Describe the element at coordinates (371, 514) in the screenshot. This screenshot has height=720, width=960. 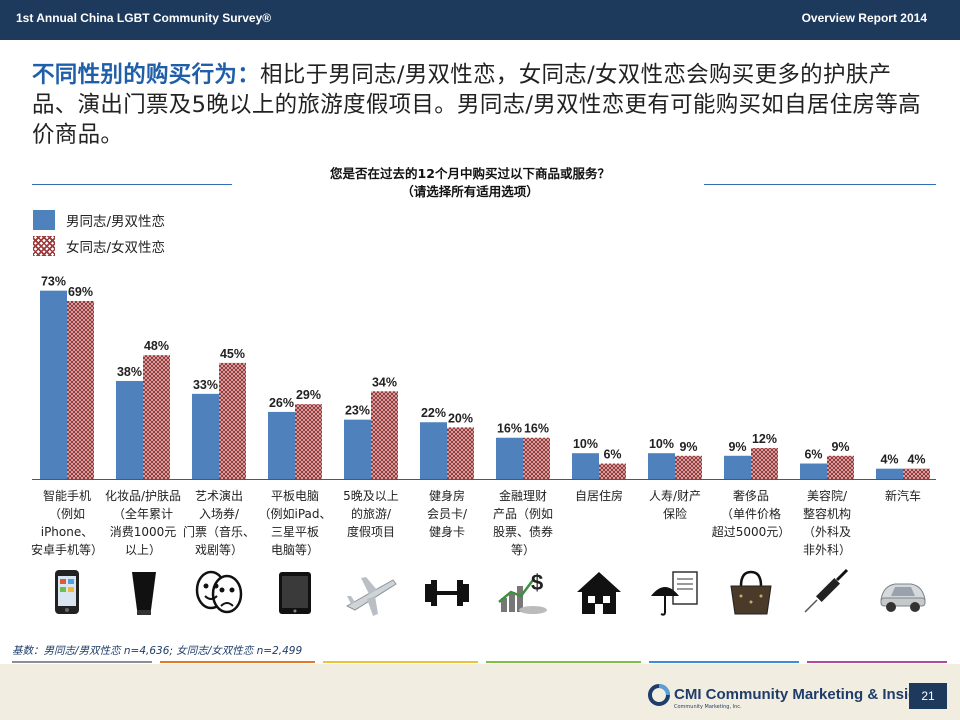
I see `category-label-4: 5晚及以上 的旅游/度假项目` at that location.